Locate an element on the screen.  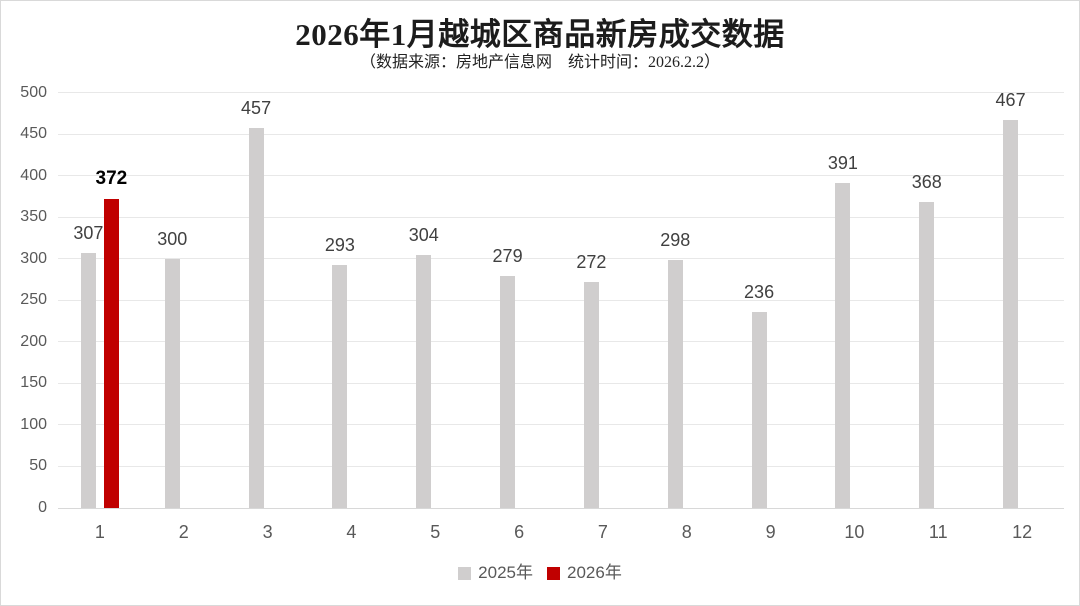
chart-subtitle: （数据来源：房地产信息网 统计时间：2026.2.2） is located at coordinates (539, 62).